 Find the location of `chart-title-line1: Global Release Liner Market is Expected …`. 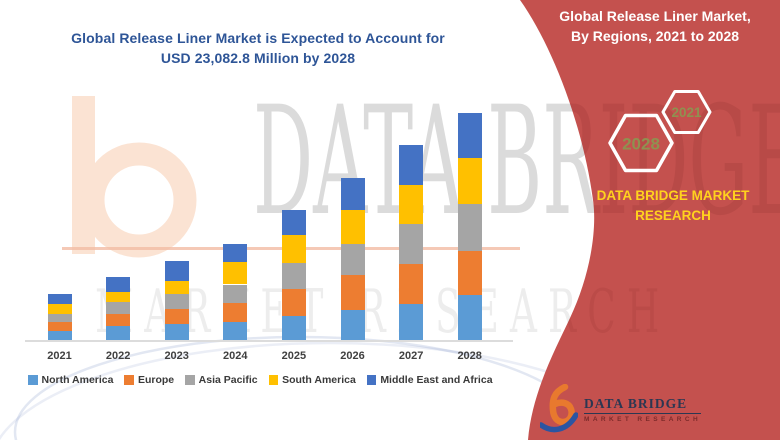

chart-title-line1: Global Release Liner Market is Expected … is located at coordinates (258, 38).